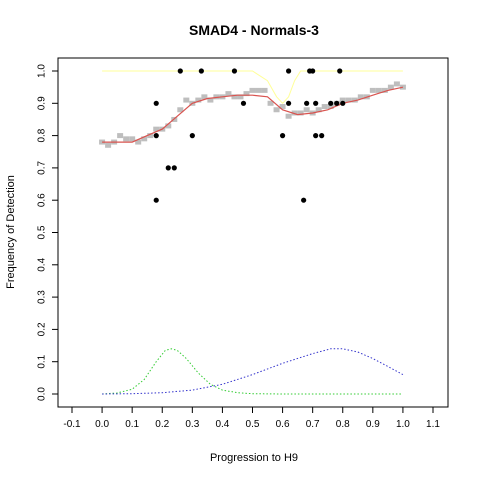 This screenshot has width=480, height=485. Describe the element at coordinates (42, 135) in the screenshot. I see `y-tick-label: 0.8` at that location.